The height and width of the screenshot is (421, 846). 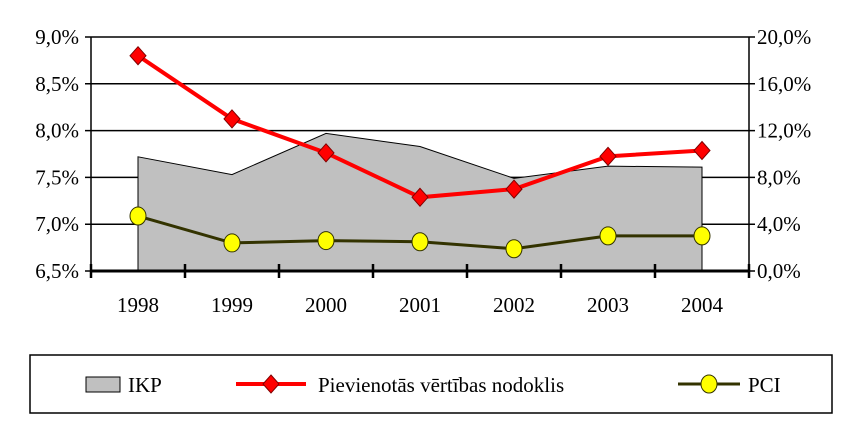 I want to click on legend-swatch-ikp, so click(x=103, y=384).